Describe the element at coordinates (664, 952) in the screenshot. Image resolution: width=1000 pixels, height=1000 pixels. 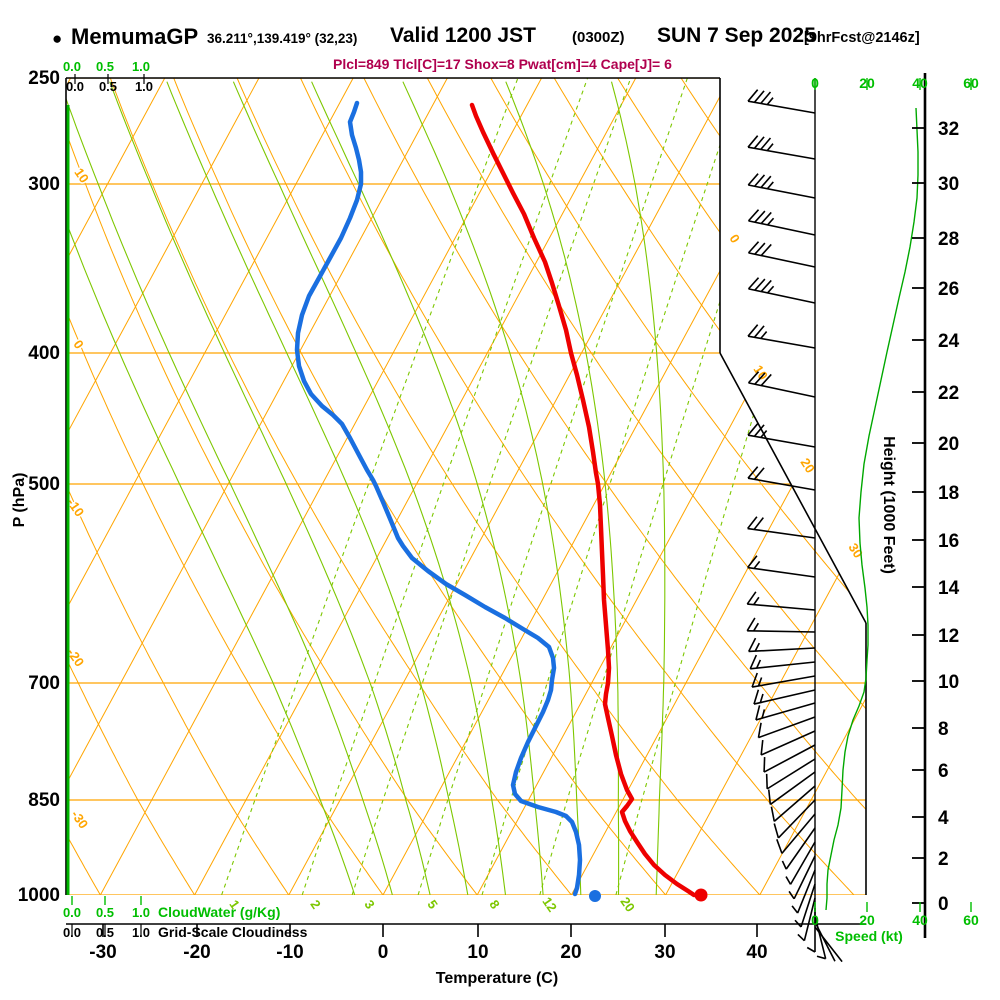
I see `temperature-tick-label: 30` at that location.